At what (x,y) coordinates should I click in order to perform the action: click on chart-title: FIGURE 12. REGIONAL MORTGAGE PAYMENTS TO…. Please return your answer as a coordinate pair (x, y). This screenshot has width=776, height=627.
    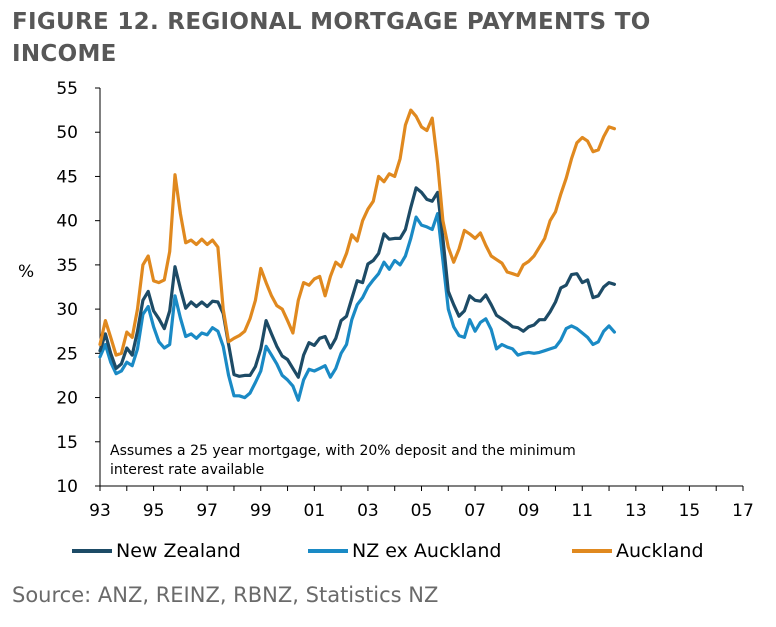
    Looking at the image, I should click on (331, 38).